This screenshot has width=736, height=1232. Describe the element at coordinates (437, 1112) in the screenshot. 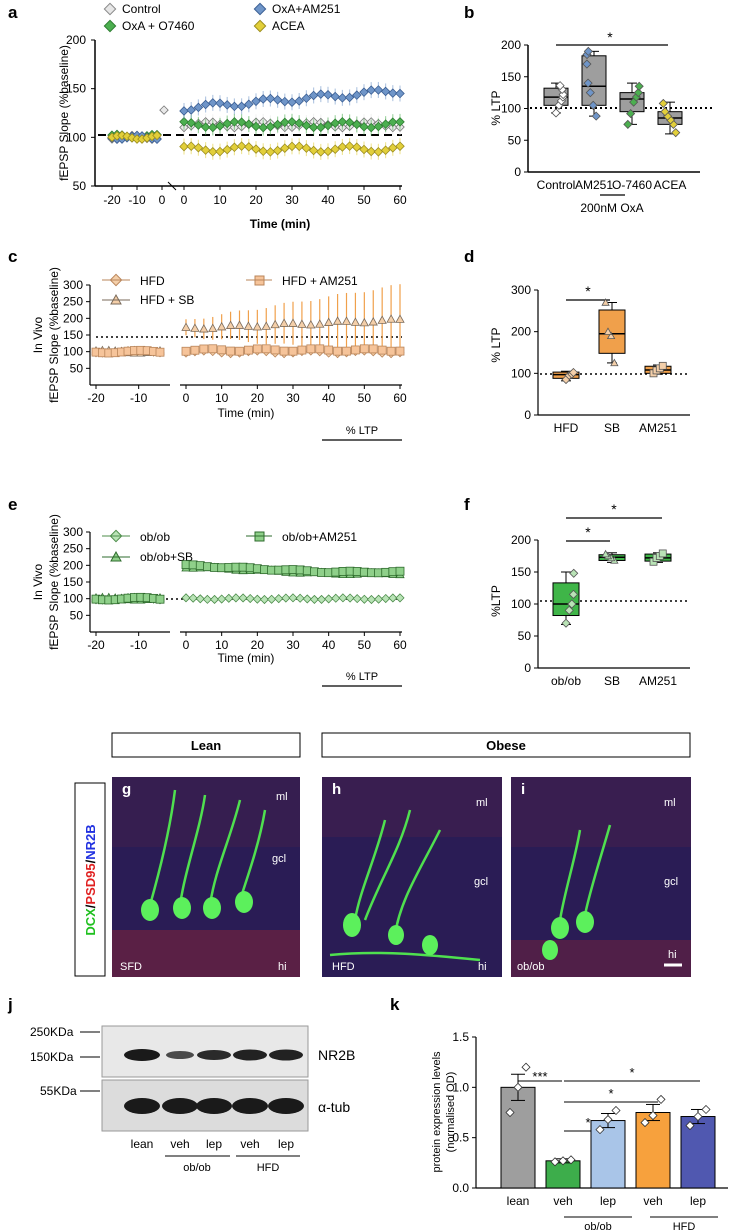

I see `panel-k-ylabel1: protein expression levels` at that location.